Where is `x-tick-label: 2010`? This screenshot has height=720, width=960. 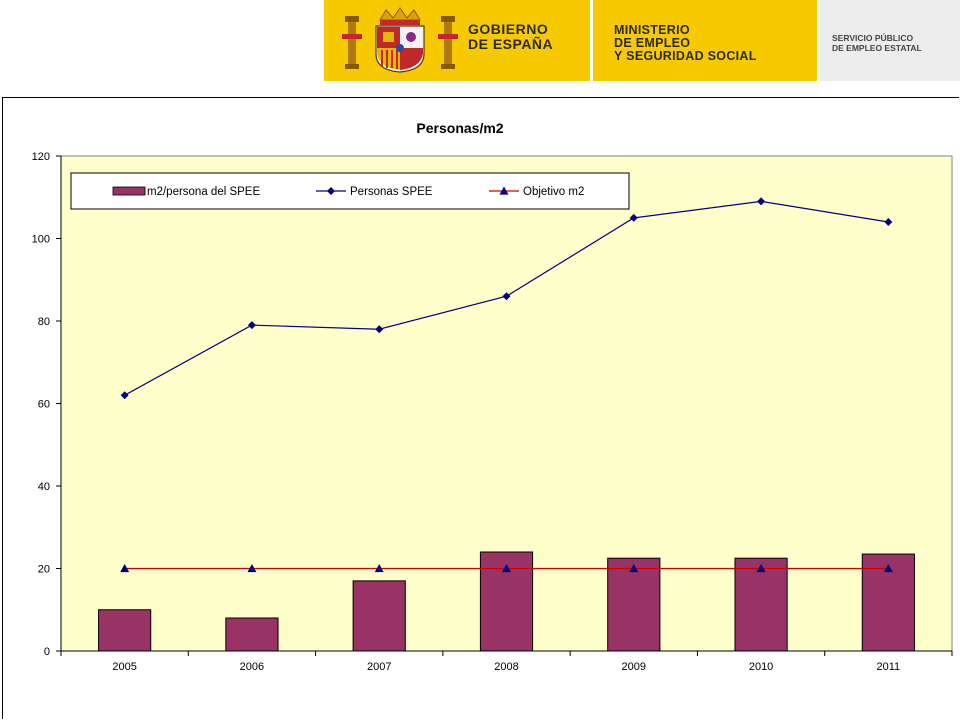 x-tick-label: 2010 is located at coordinates (761, 667).